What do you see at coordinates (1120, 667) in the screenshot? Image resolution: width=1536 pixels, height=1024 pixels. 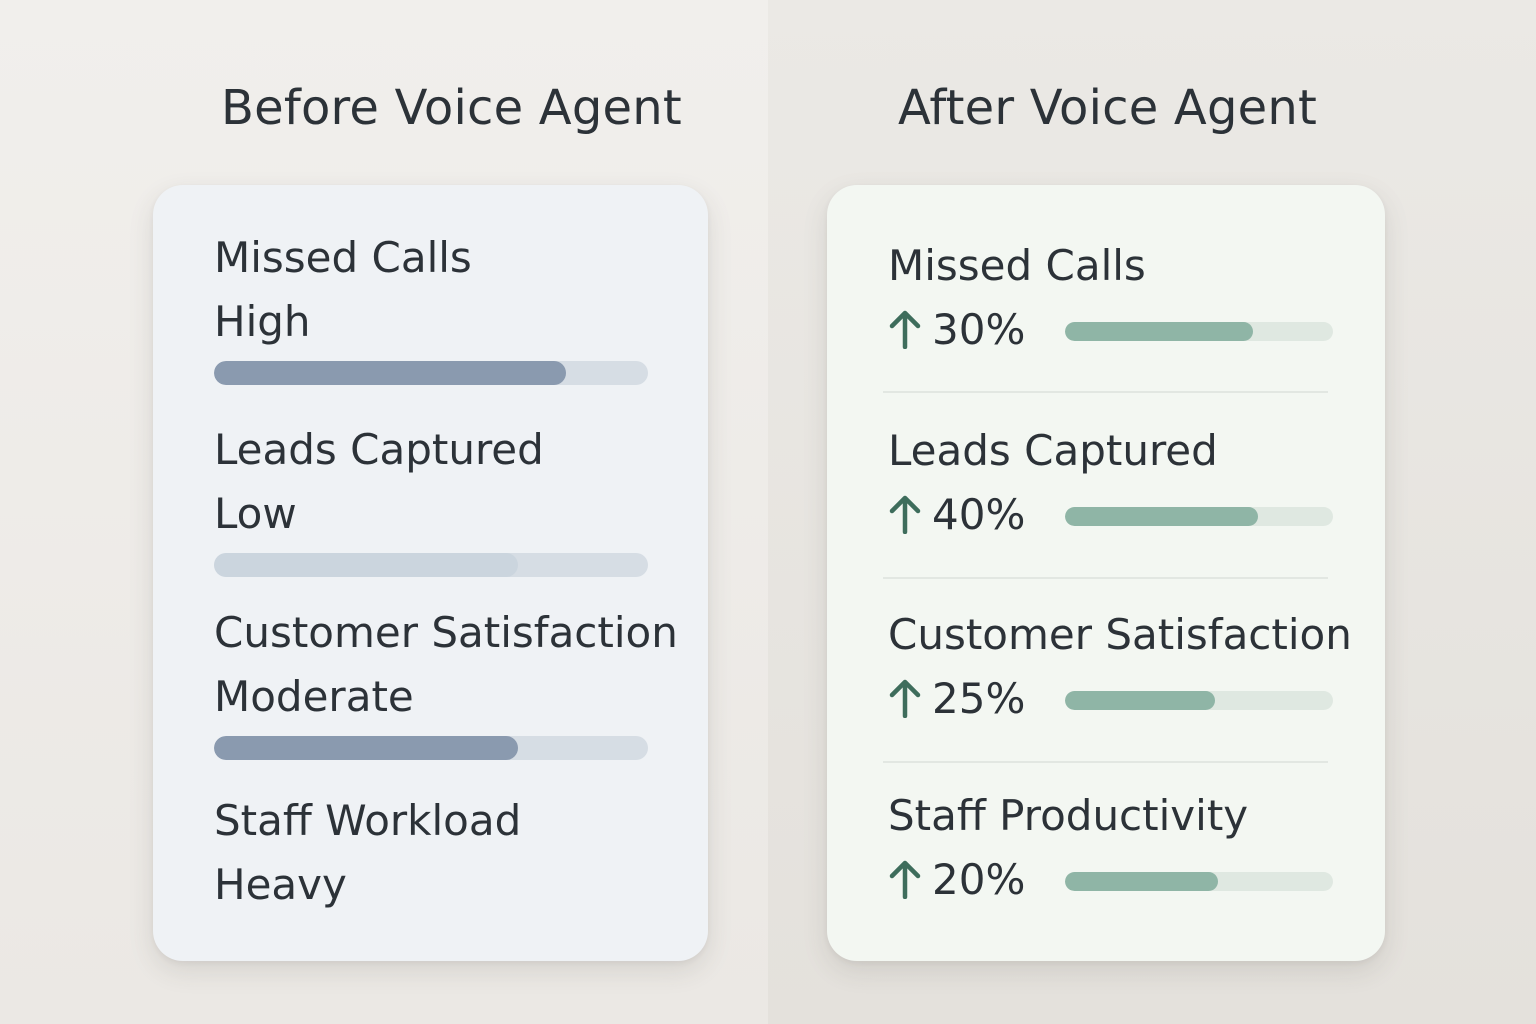 I see `after-metric-customer-satisfaction: Customer Satisfaction 25%` at bounding box center [1120, 667].